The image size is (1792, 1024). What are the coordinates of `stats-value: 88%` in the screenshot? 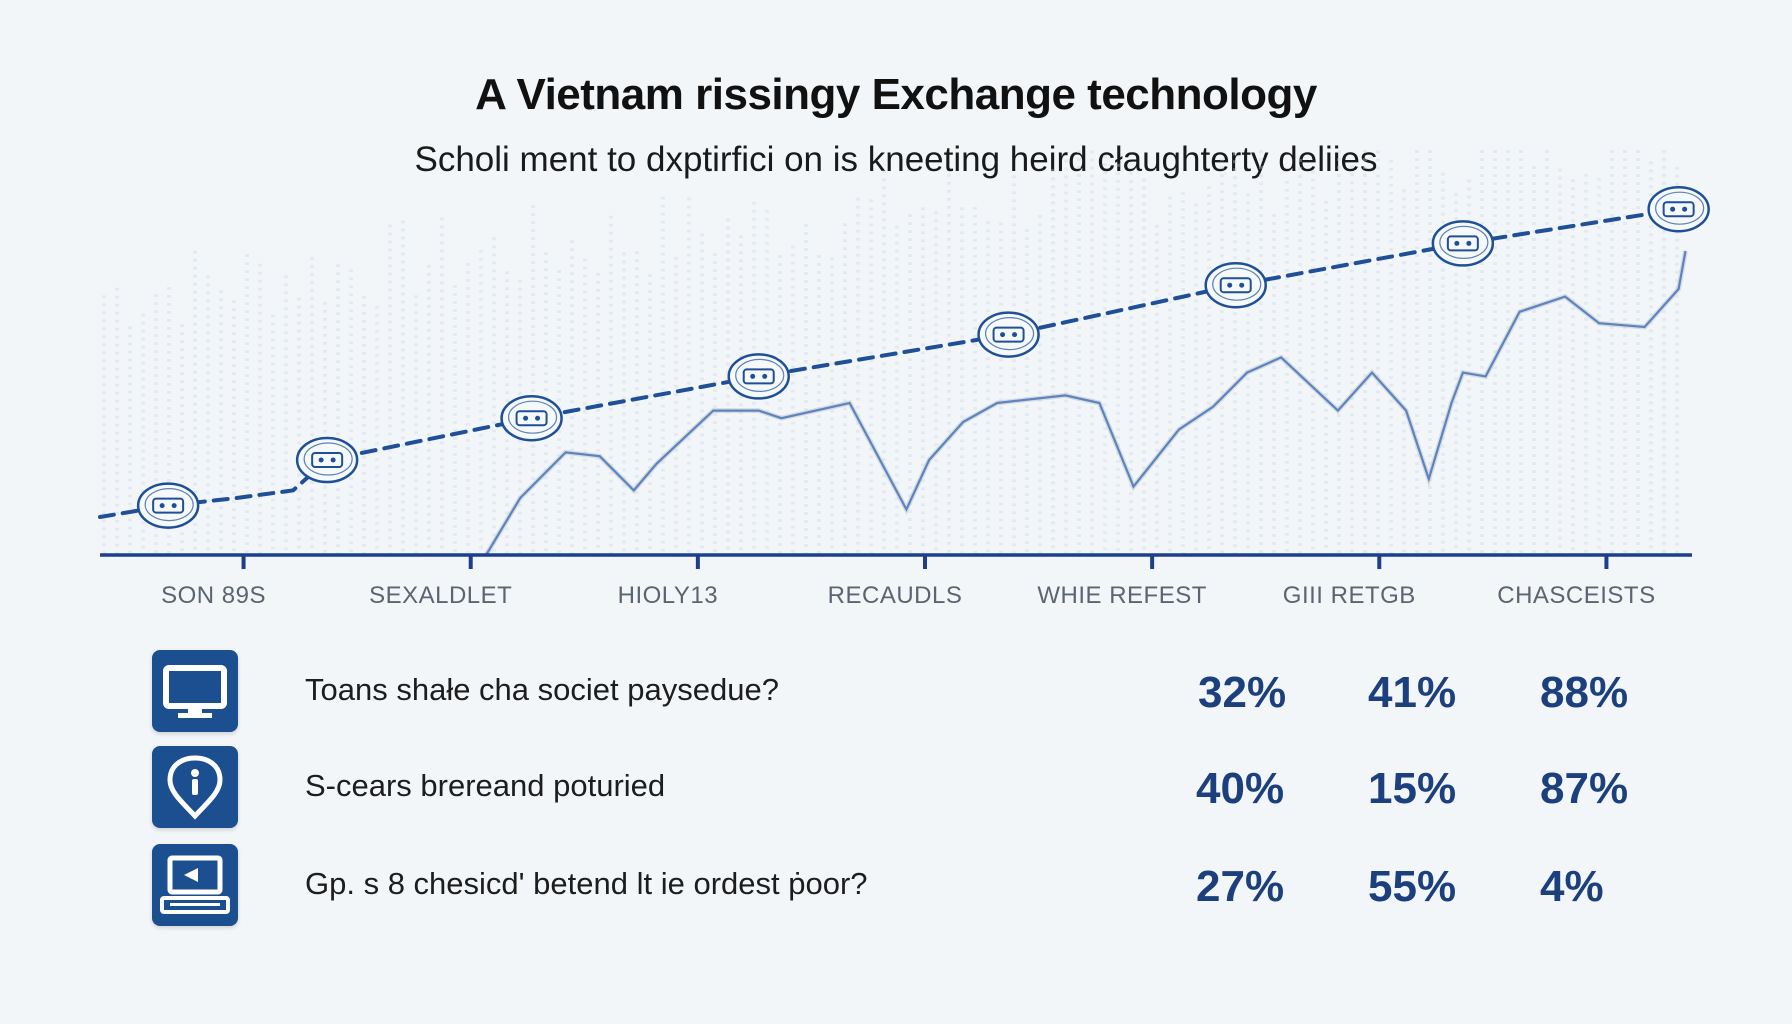 It's located at (1584, 692).